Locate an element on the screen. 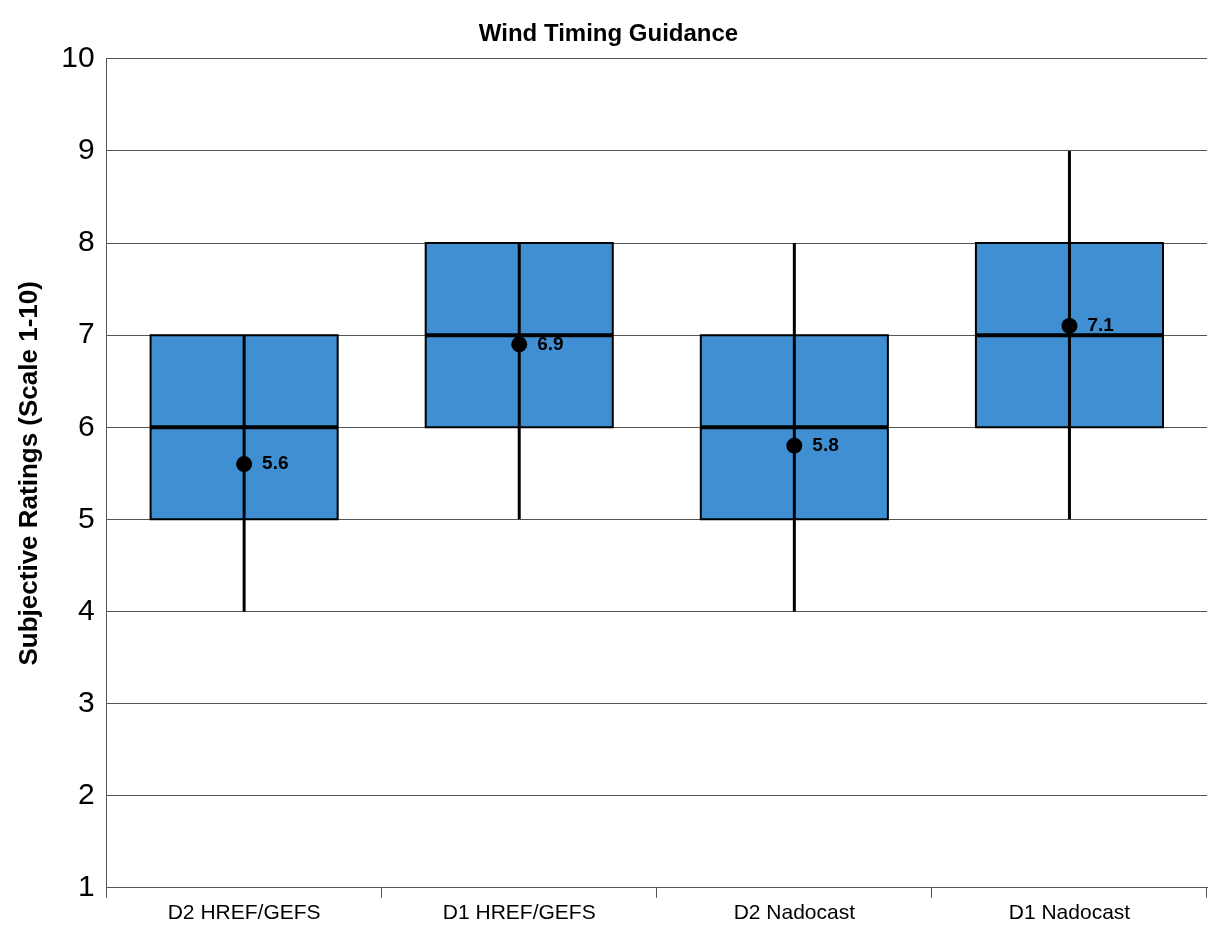 This screenshot has height=939, width=1217. y-tick-label: 4 is located at coordinates (86, 609).